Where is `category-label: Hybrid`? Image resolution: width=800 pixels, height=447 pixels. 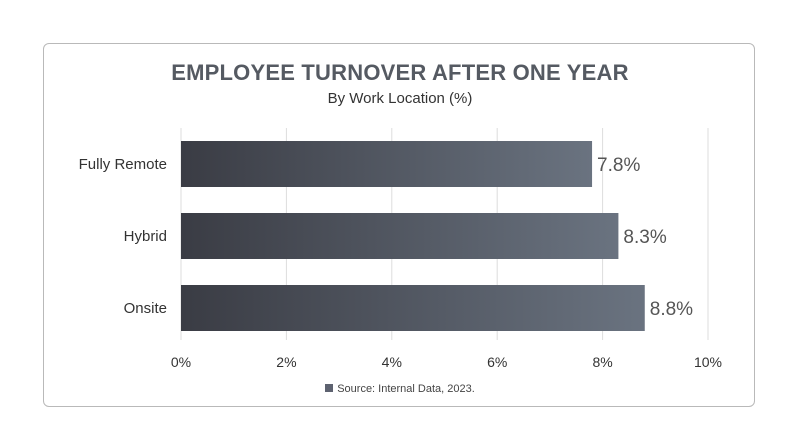 category-label: Hybrid is located at coordinates (145, 236).